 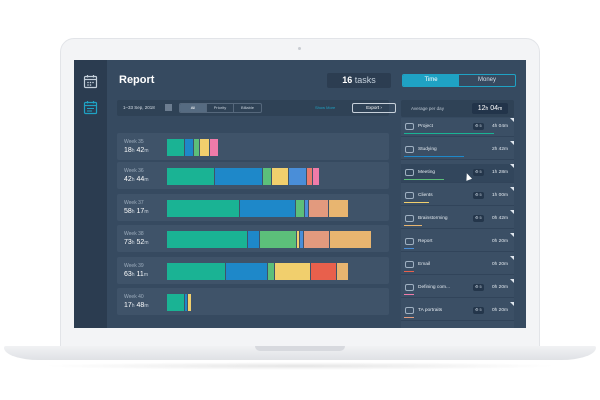 I want to click on filter-priority: Priority, so click(x=220, y=108).